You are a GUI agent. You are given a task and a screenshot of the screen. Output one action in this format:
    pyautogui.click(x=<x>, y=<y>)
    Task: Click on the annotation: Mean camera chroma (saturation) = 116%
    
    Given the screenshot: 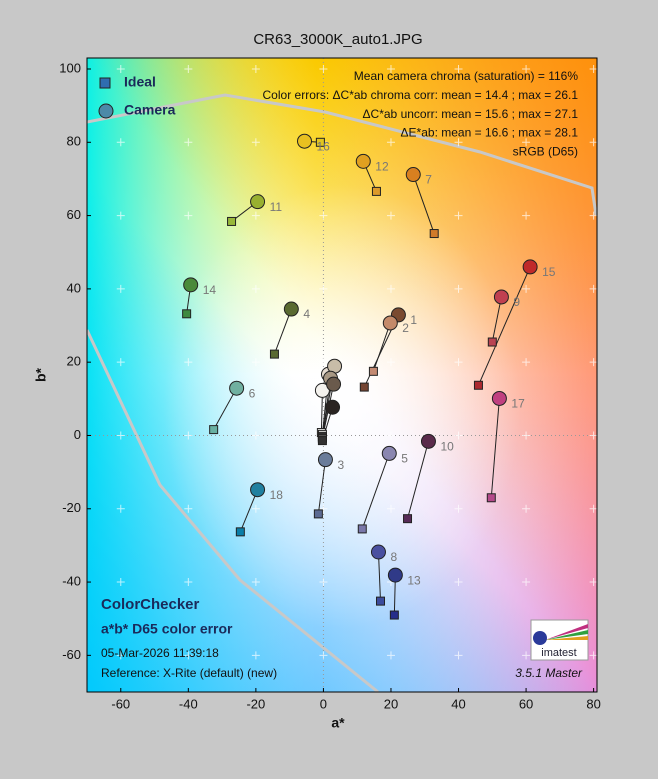 What is the action you would take?
    pyautogui.click(x=466, y=76)
    